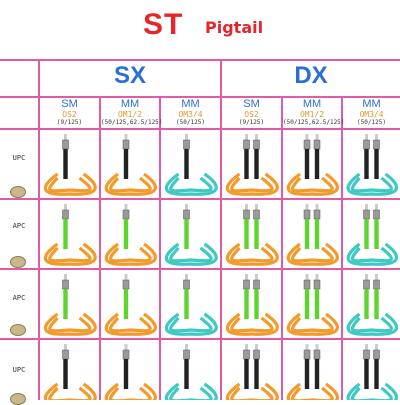 The height and width of the screenshot is (405, 400). I want to click on column-header: MM OM1/2 (50/125,62.5/125), so click(314, 112).